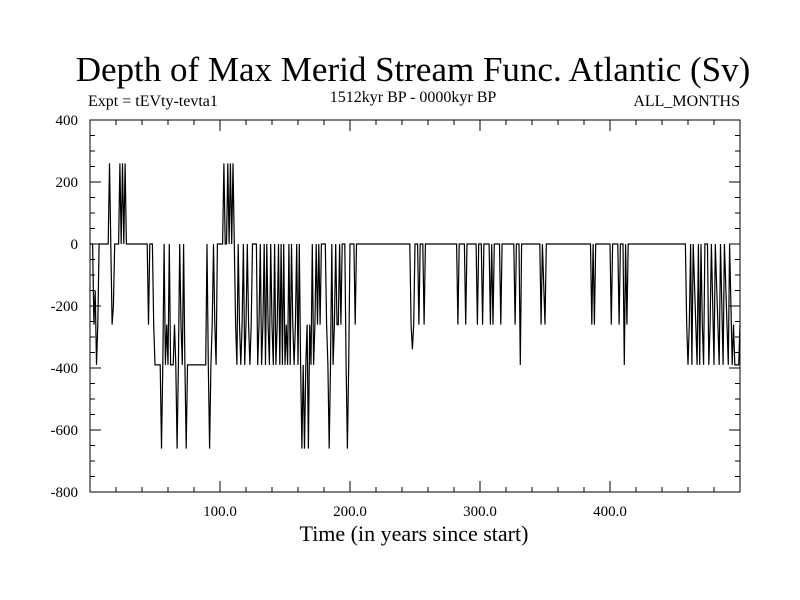 The width and height of the screenshot is (800, 600). Describe the element at coordinates (67, 183) in the screenshot. I see `y-tick-label: 200` at that location.